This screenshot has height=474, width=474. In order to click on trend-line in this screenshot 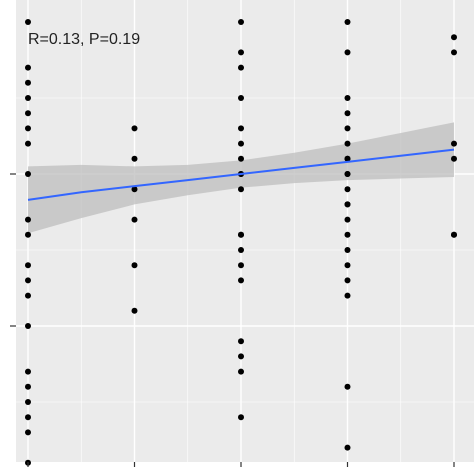, I will do `click(241, 174)`.